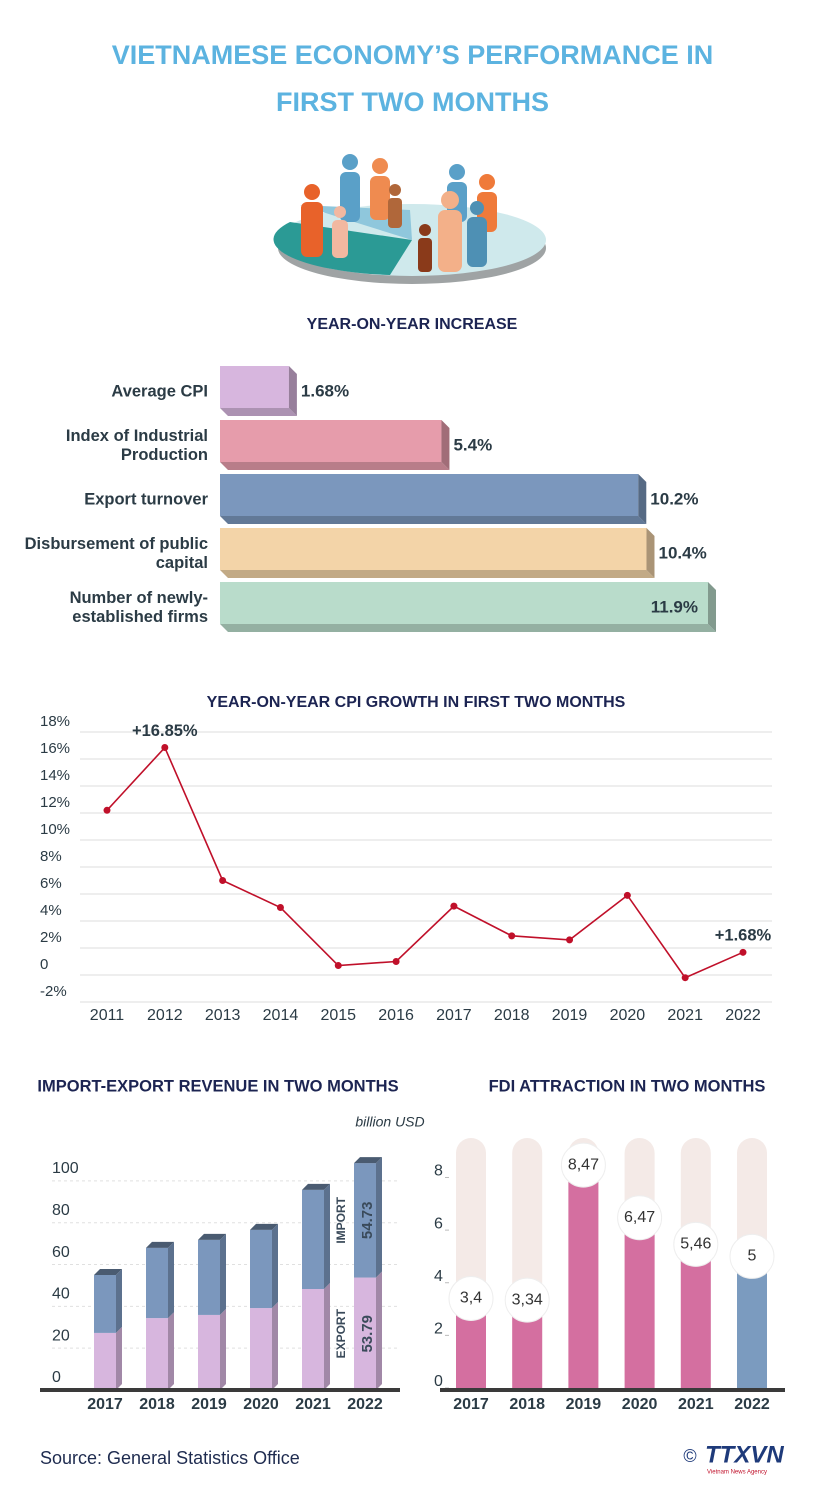 The width and height of the screenshot is (825, 1498). Describe the element at coordinates (165, 731) in the screenshot. I see `value-label: +16.85%` at that location.